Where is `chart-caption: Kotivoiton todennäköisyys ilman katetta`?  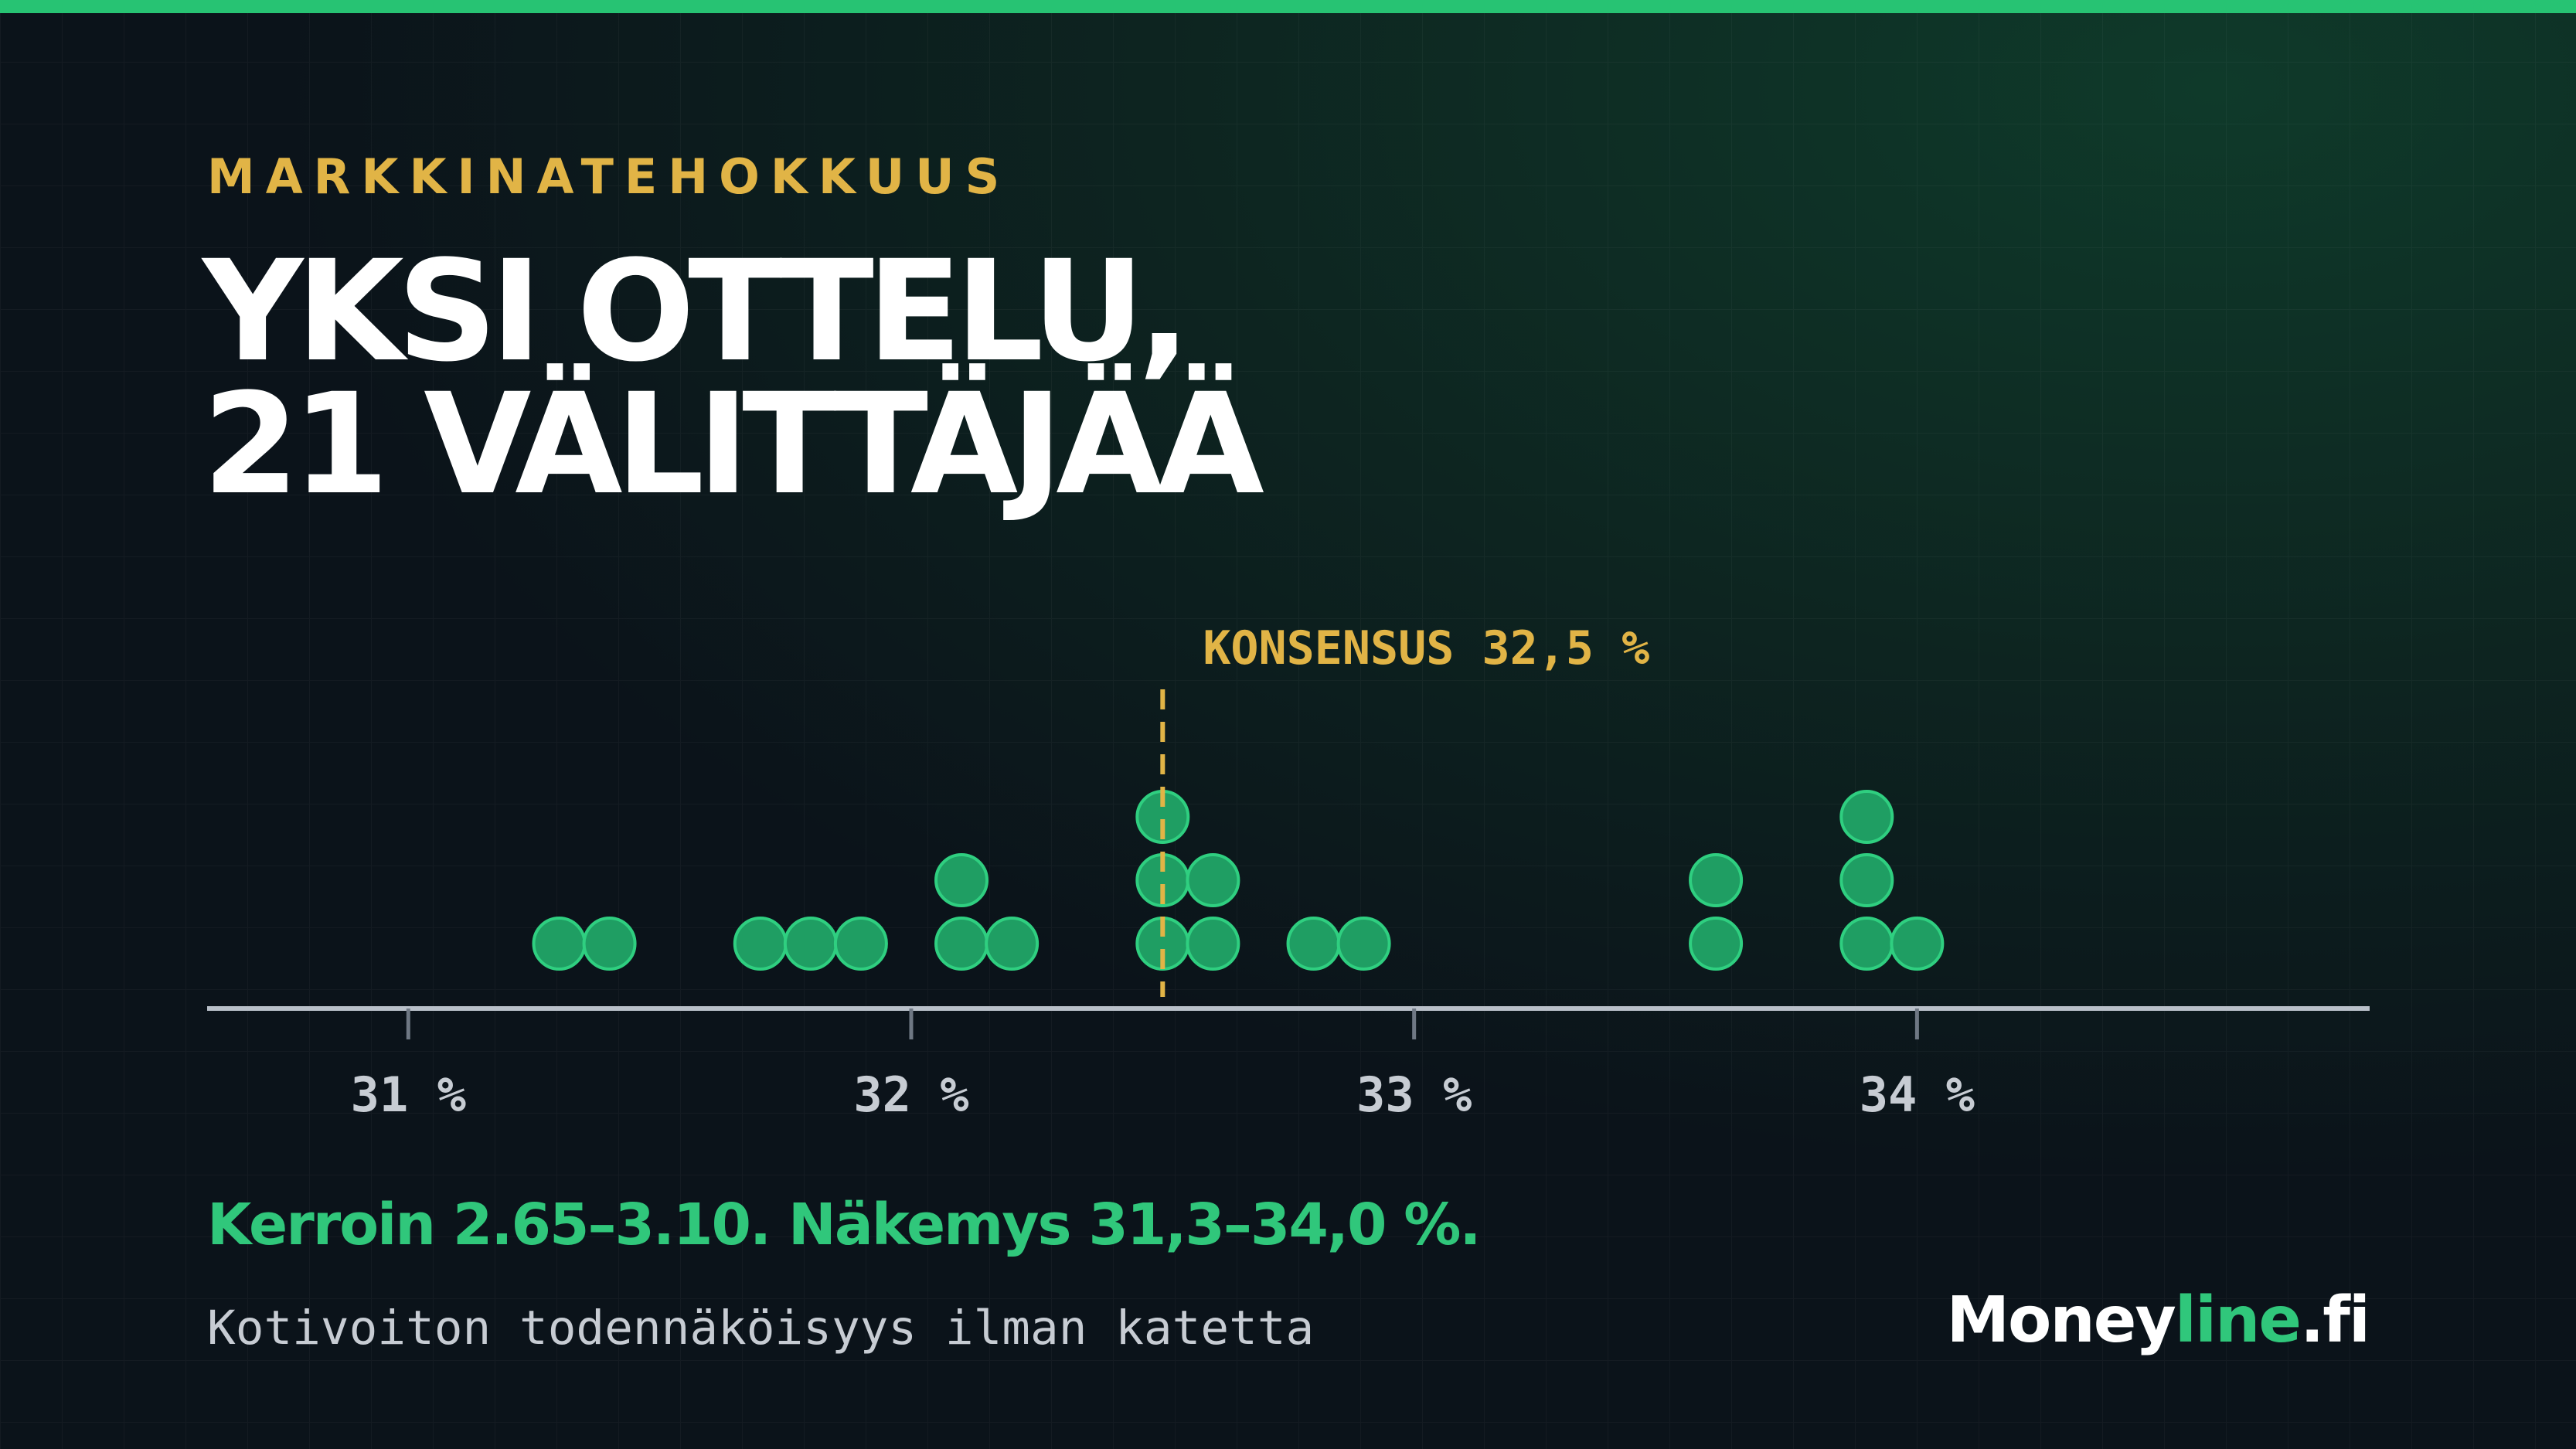 chart-caption: Kotivoiton todennäköisyys ilman katetta is located at coordinates (761, 1328).